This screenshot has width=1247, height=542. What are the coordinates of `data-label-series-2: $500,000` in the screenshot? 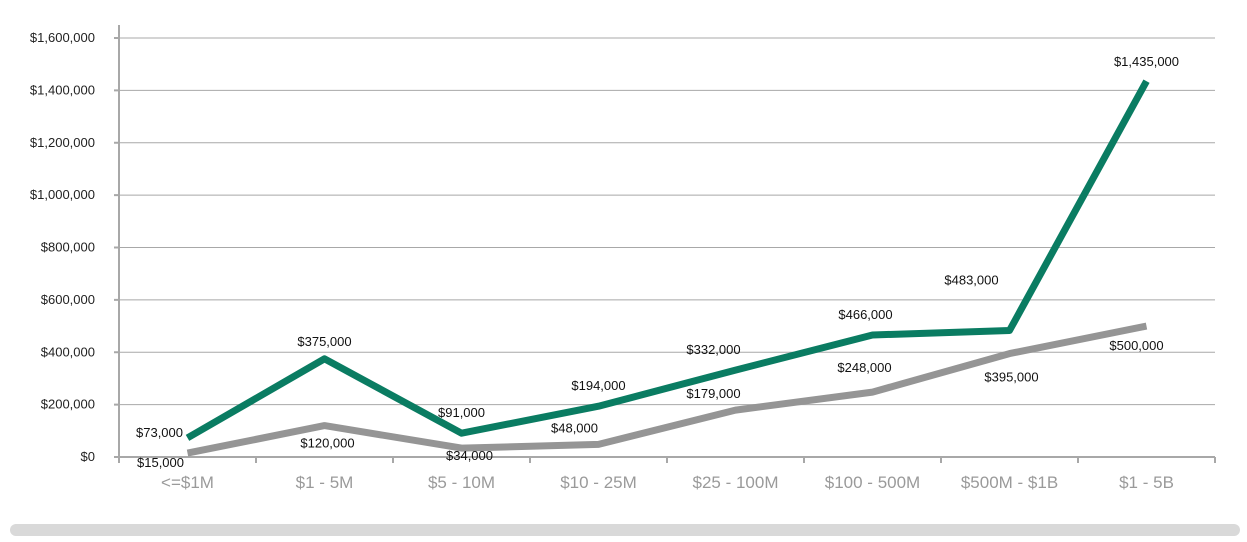 It's located at (1136, 345).